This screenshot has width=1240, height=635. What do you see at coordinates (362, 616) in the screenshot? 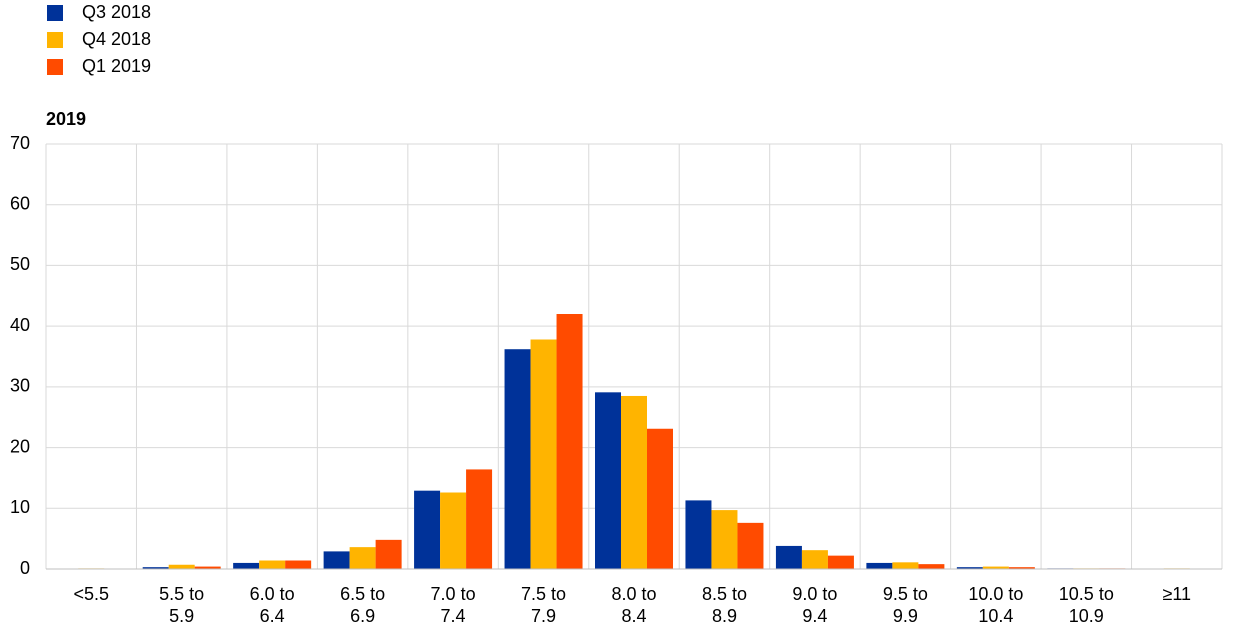
I see `x-tick-label: 6.9` at bounding box center [362, 616].